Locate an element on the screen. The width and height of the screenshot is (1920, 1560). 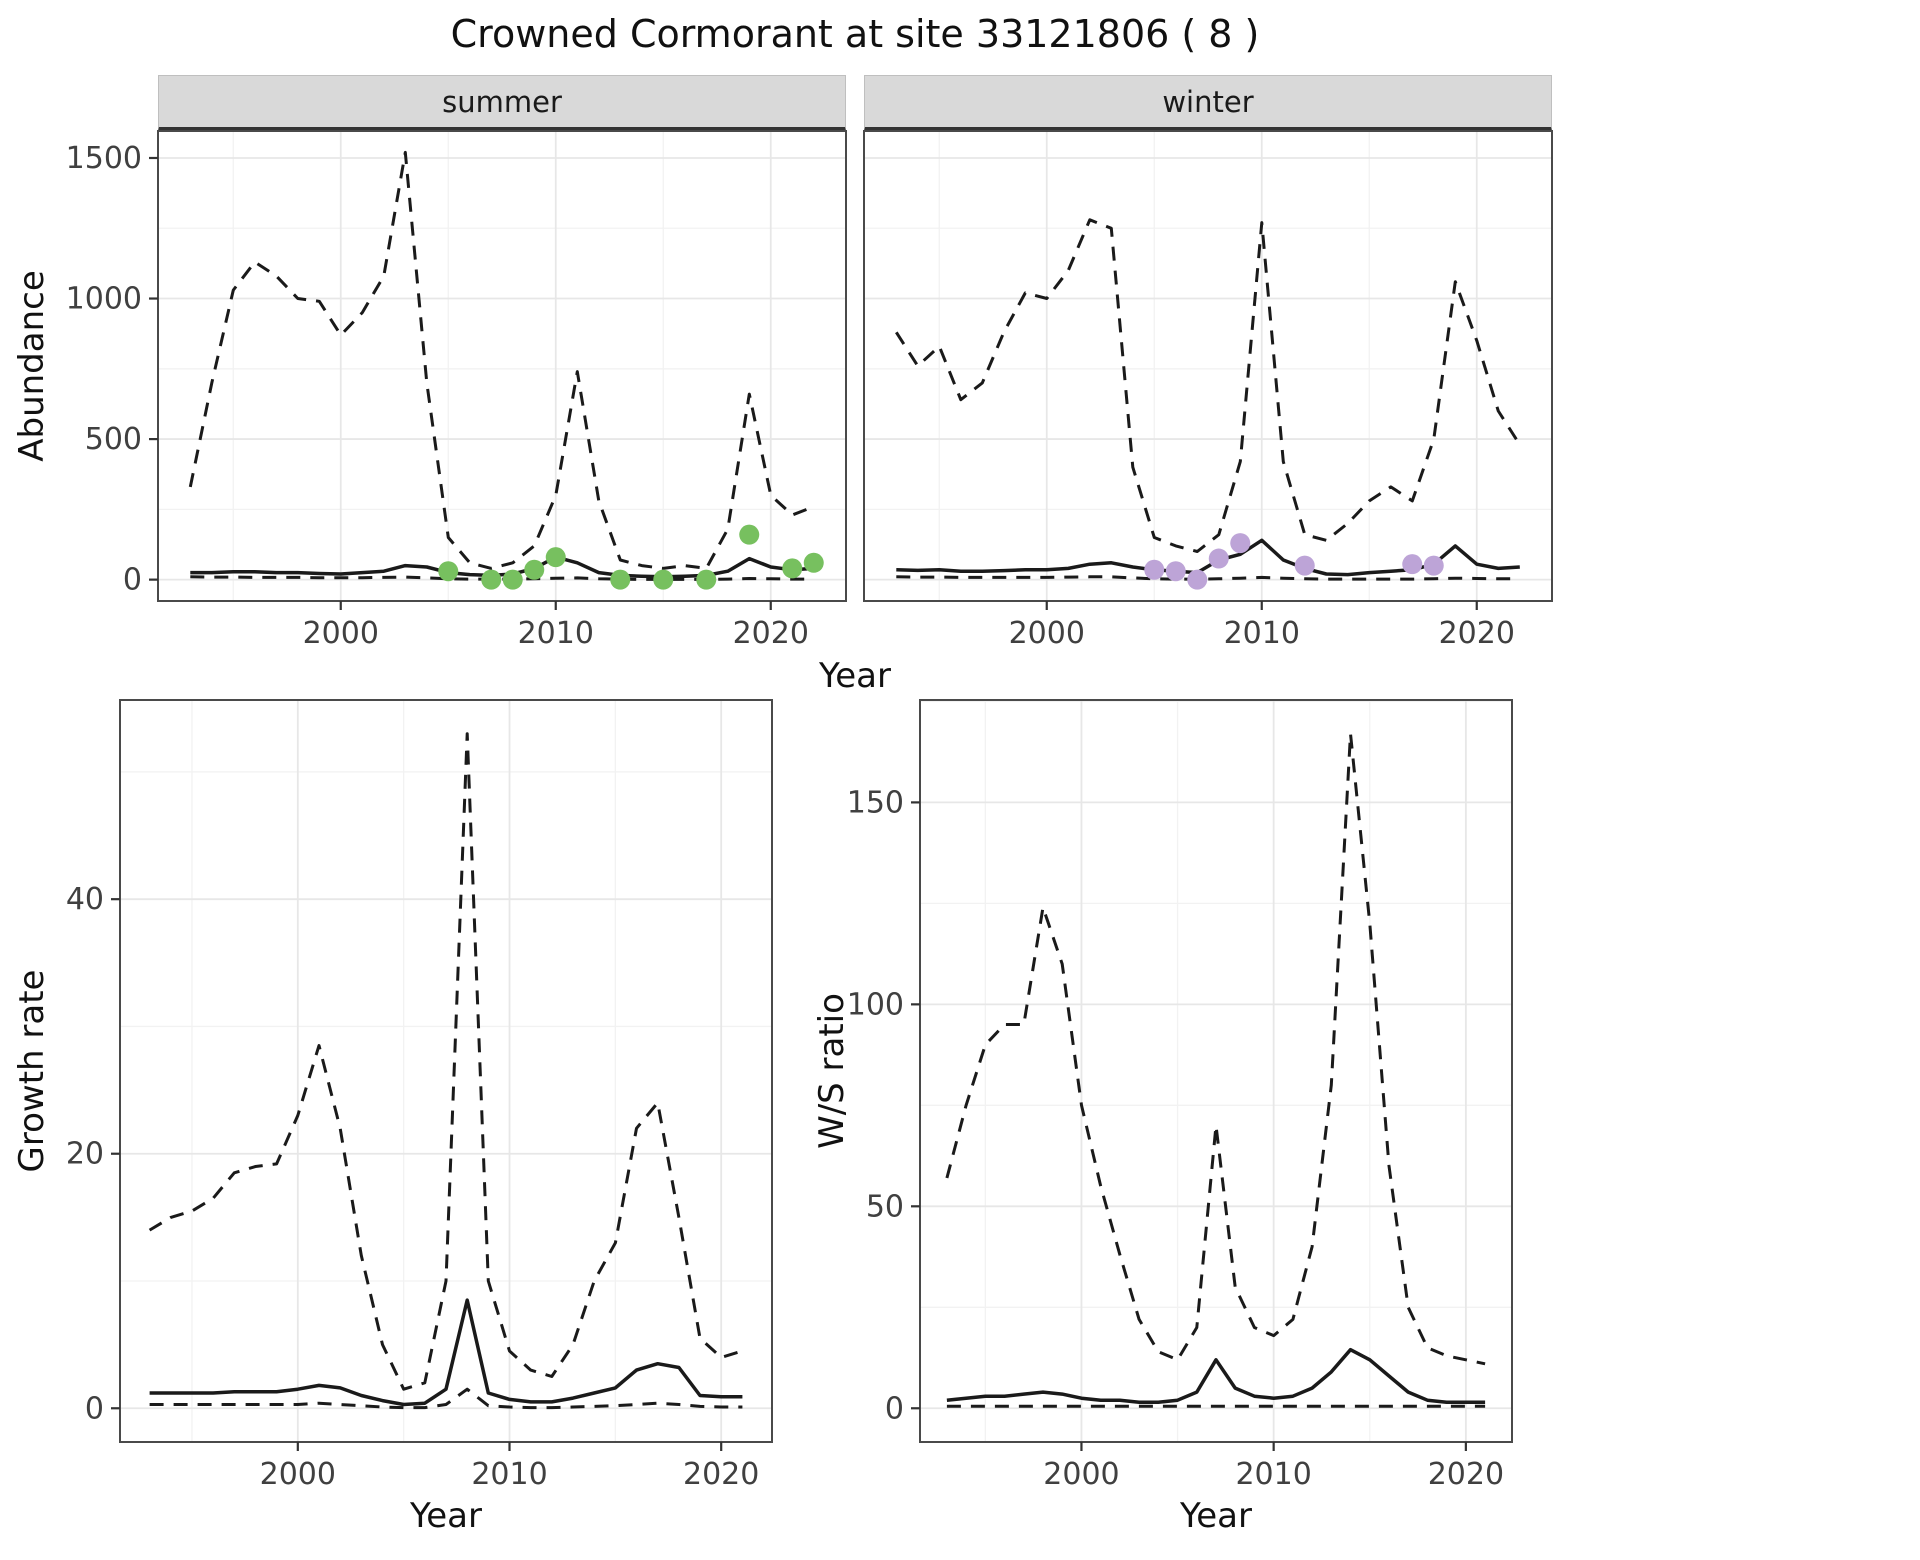
svg-text: 150 is located at coordinates (875, 802).